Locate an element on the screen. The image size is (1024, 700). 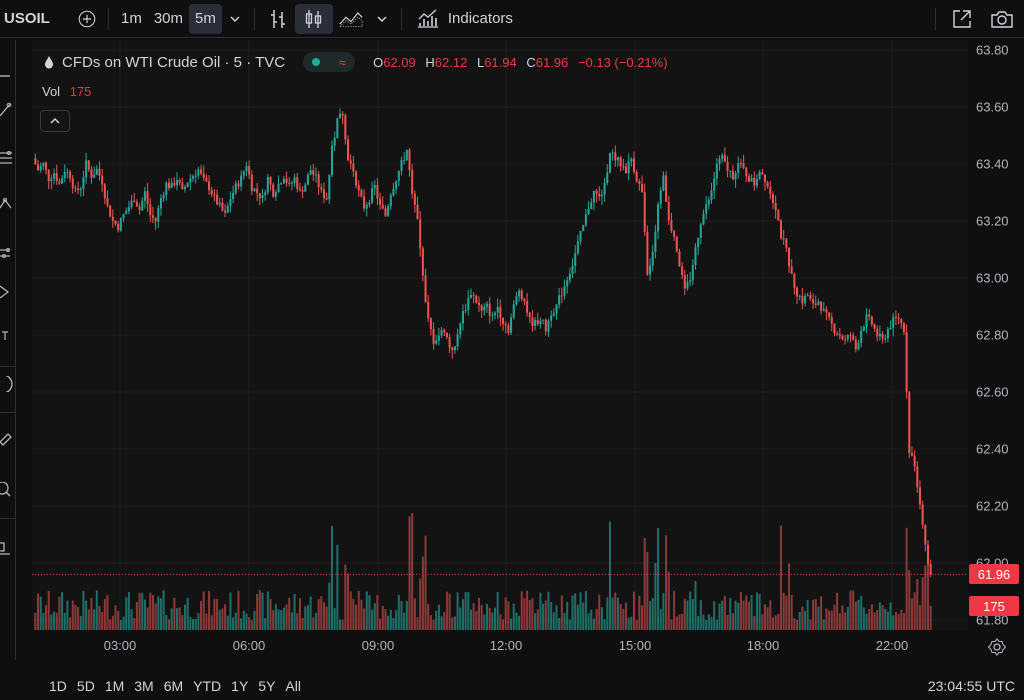
text-icon is located at coordinates (8, 334).